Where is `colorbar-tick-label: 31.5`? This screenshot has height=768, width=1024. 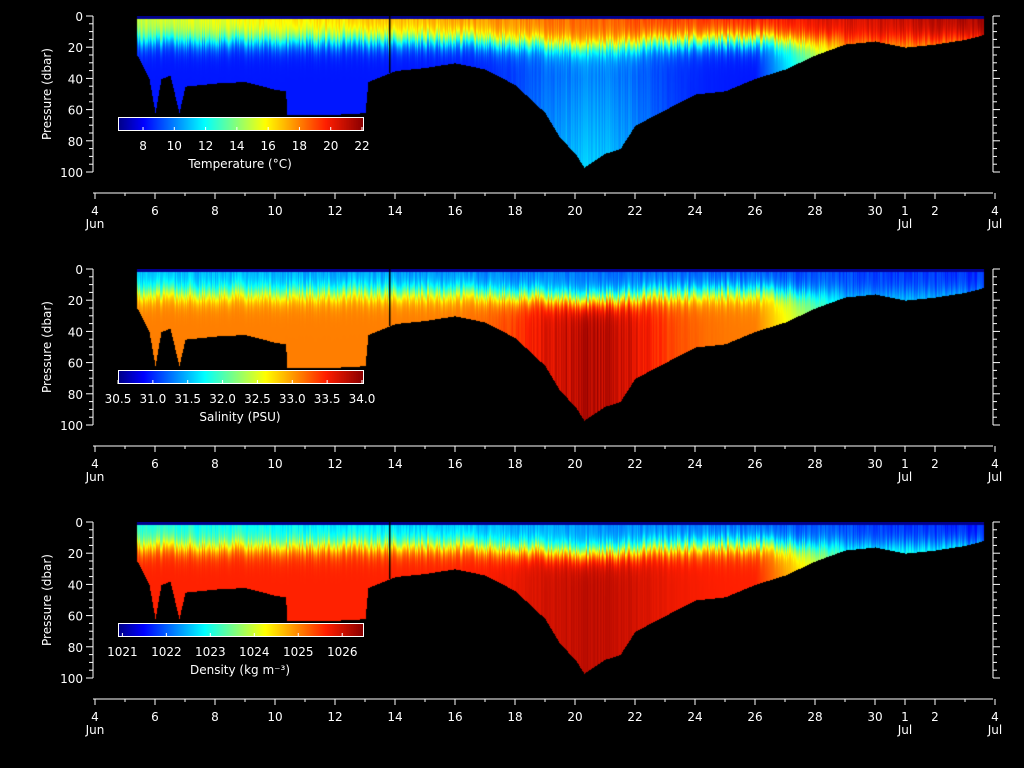
colorbar-tick-label: 31.5 is located at coordinates (187, 399).